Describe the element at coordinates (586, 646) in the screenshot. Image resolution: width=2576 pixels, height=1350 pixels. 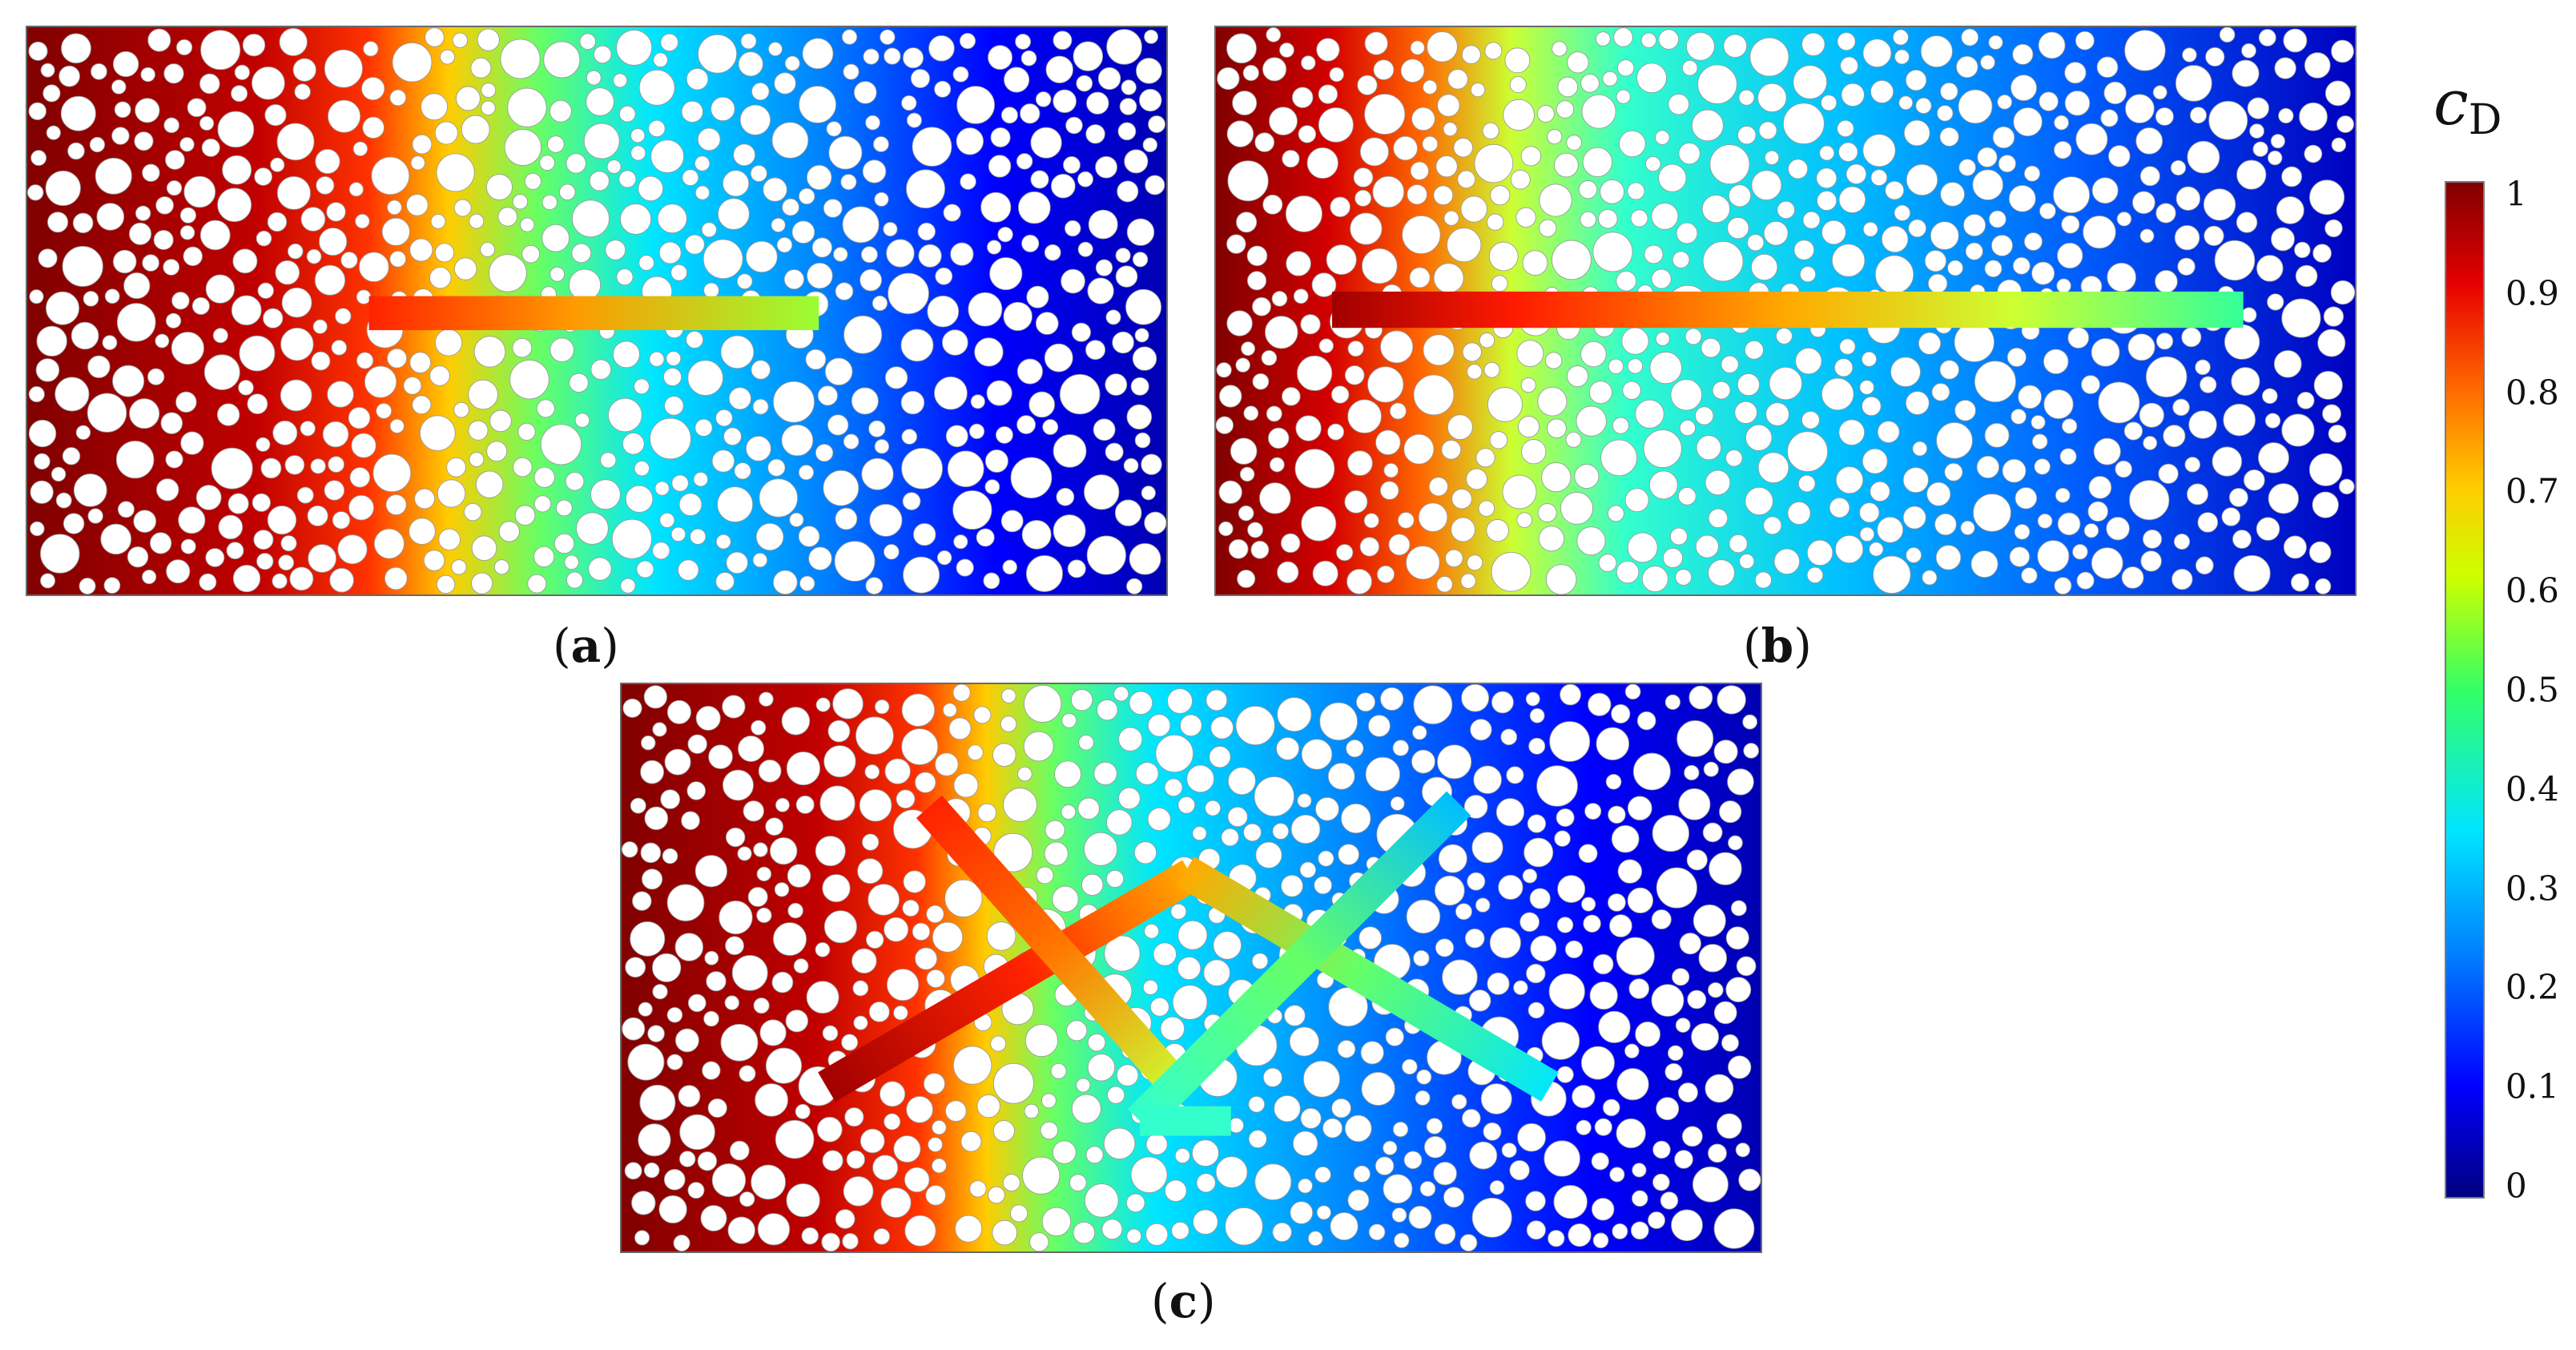
I see `caption-a: (a)` at that location.